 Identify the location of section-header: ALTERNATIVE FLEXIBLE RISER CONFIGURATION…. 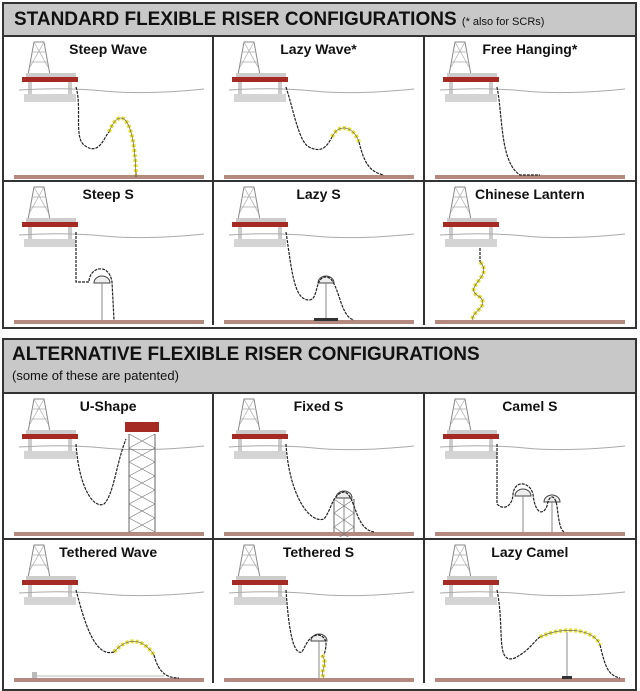
(319, 367).